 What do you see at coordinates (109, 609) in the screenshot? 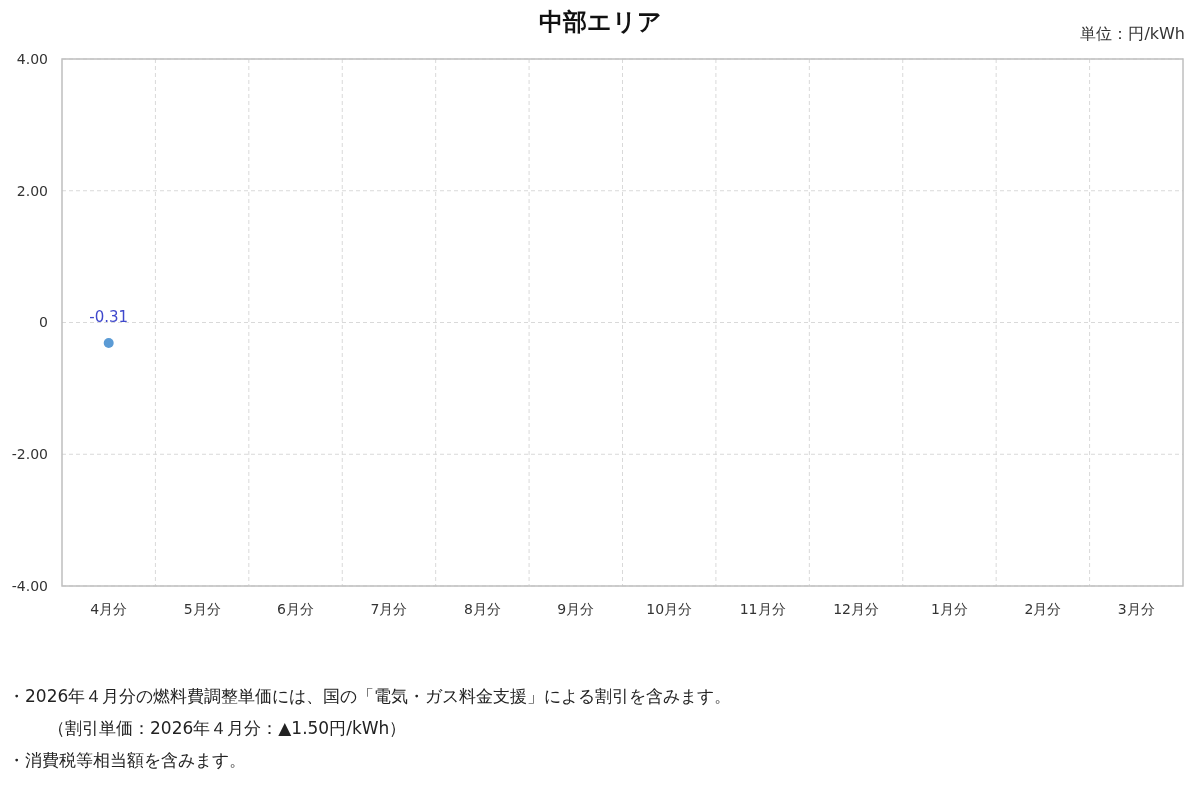
I see `x-tick-label: 4月分` at bounding box center [109, 609].